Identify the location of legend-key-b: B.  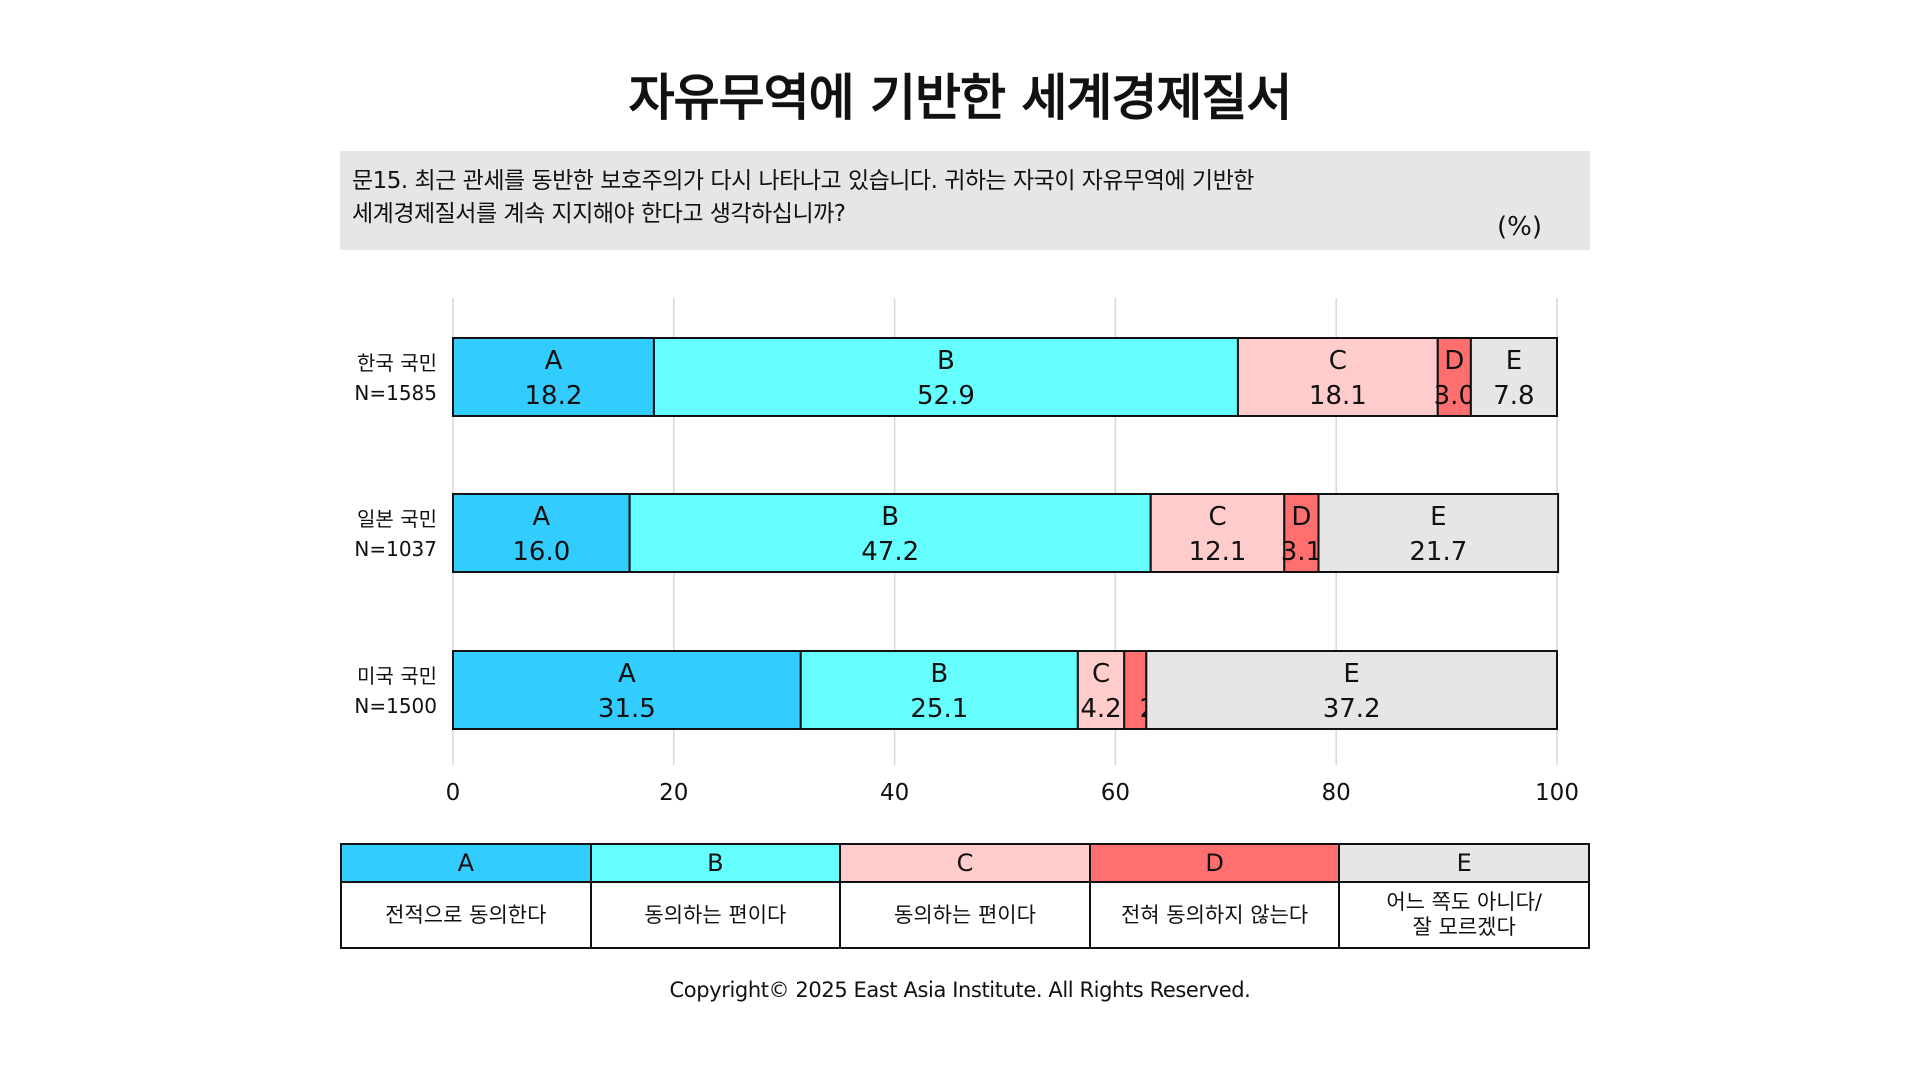
(715, 863).